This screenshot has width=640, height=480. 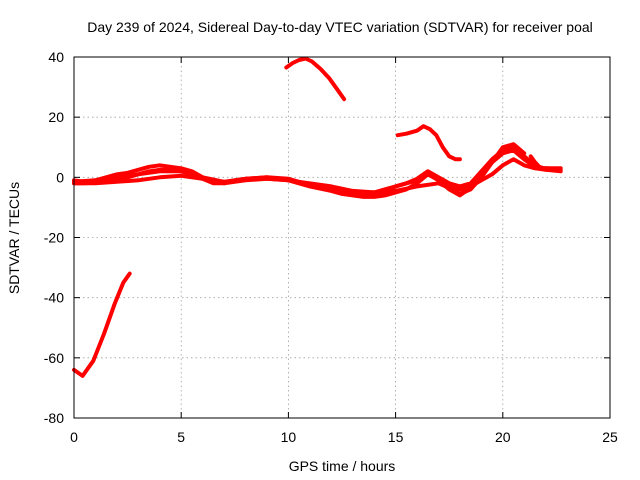 What do you see at coordinates (54, 418) in the screenshot?
I see `y-tick-label: -80` at bounding box center [54, 418].